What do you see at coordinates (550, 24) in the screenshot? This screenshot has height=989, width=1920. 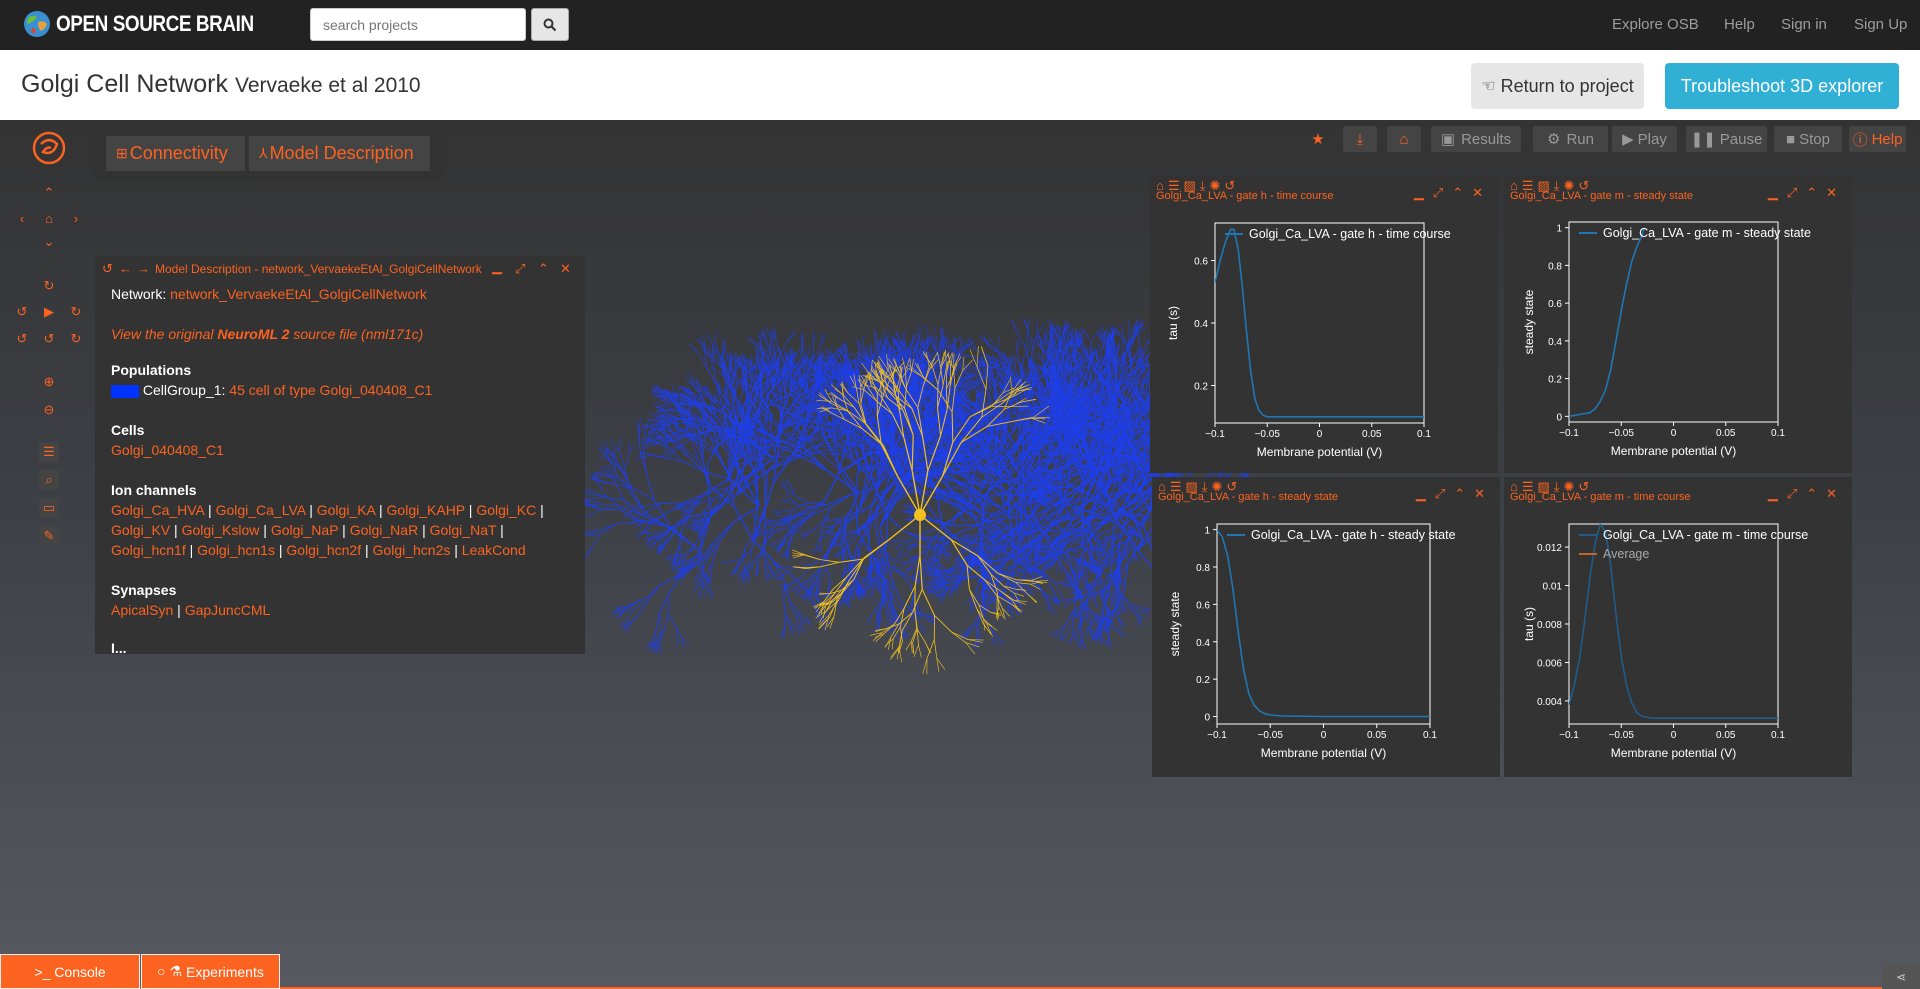 I see `search-button` at bounding box center [550, 24].